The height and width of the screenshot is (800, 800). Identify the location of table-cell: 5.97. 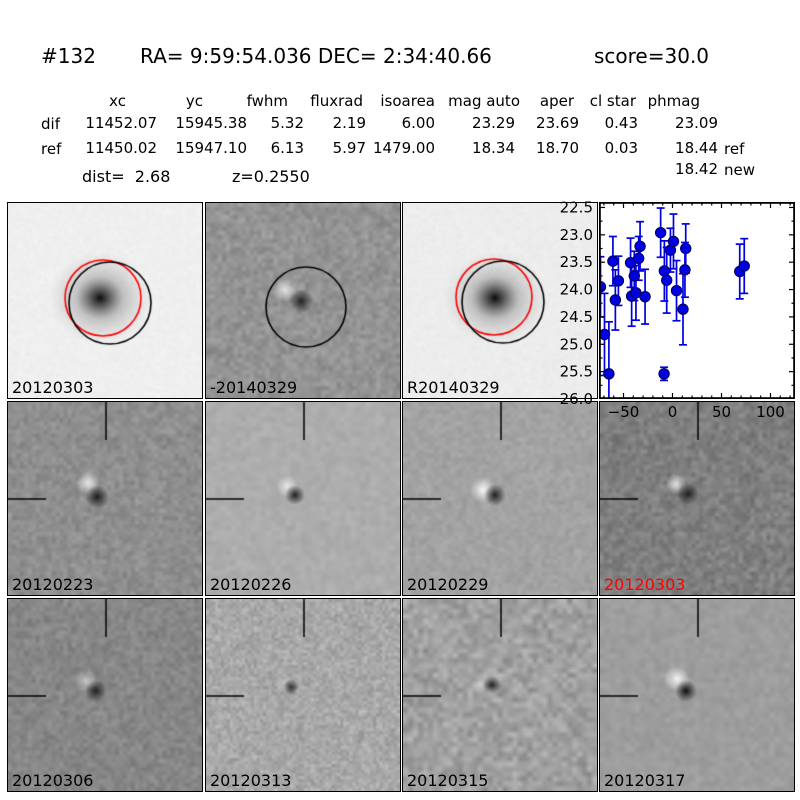
(349, 148).